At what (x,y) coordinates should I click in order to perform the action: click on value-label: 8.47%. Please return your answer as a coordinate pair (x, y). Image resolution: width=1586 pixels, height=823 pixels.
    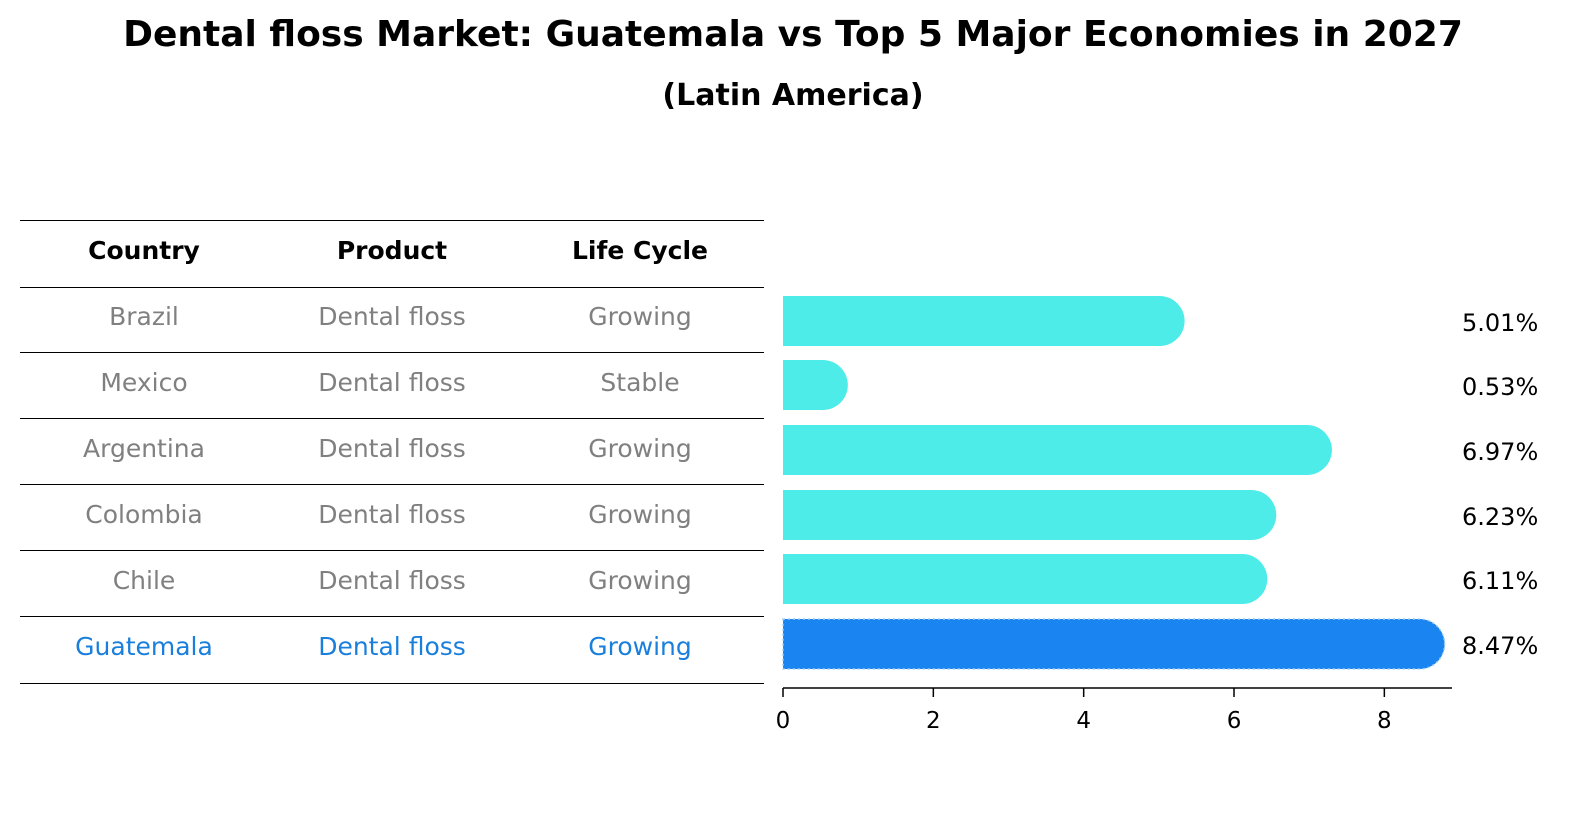
    Looking at the image, I should click on (1500, 646).